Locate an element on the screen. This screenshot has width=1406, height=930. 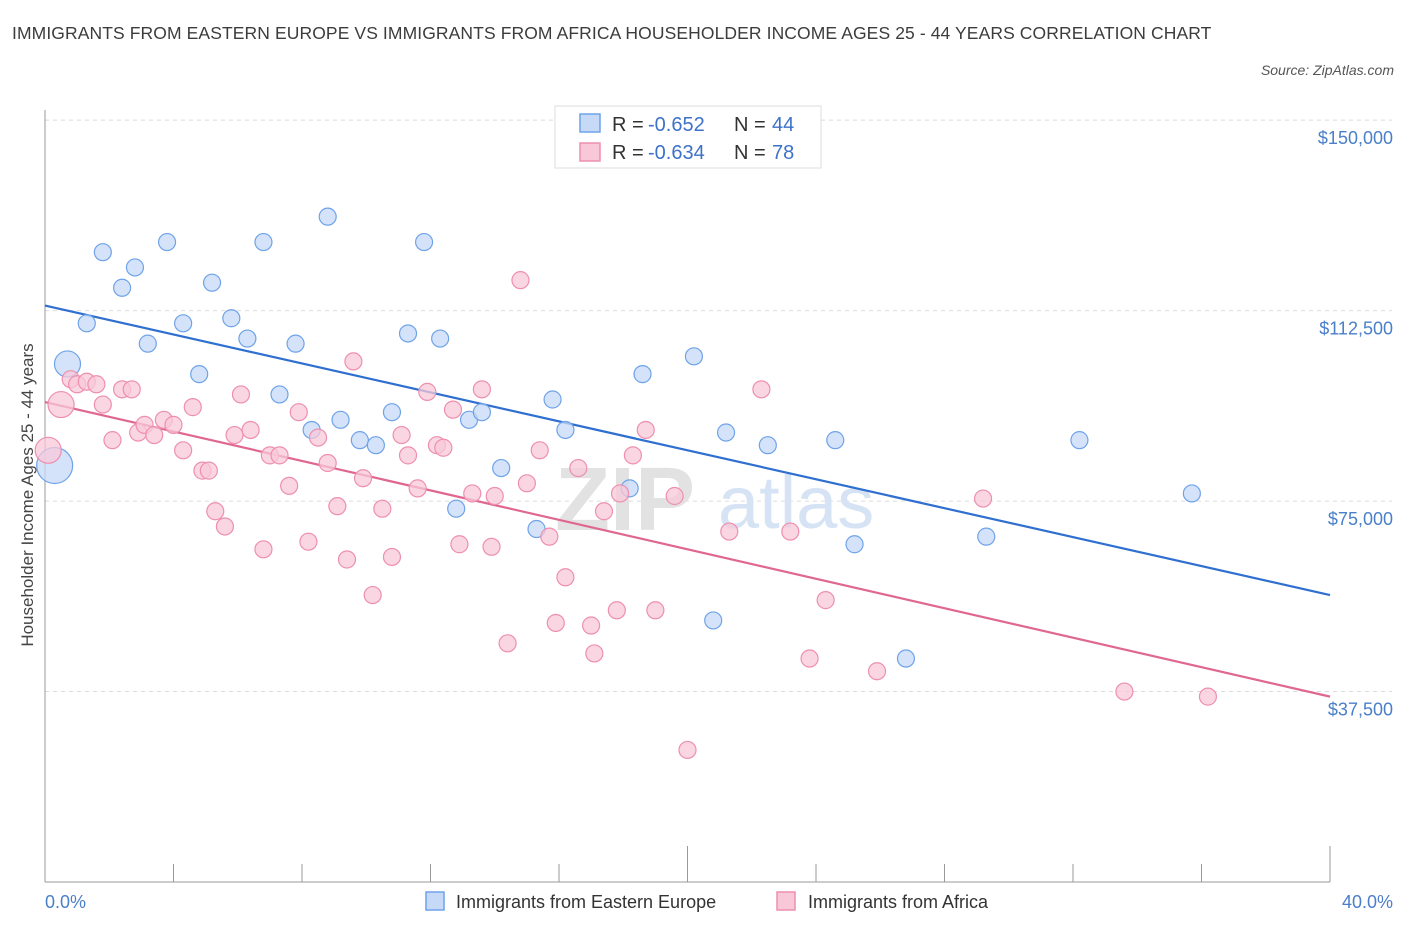
chart-source: Source: ZipAtlas.com is located at coordinates (1327, 70).